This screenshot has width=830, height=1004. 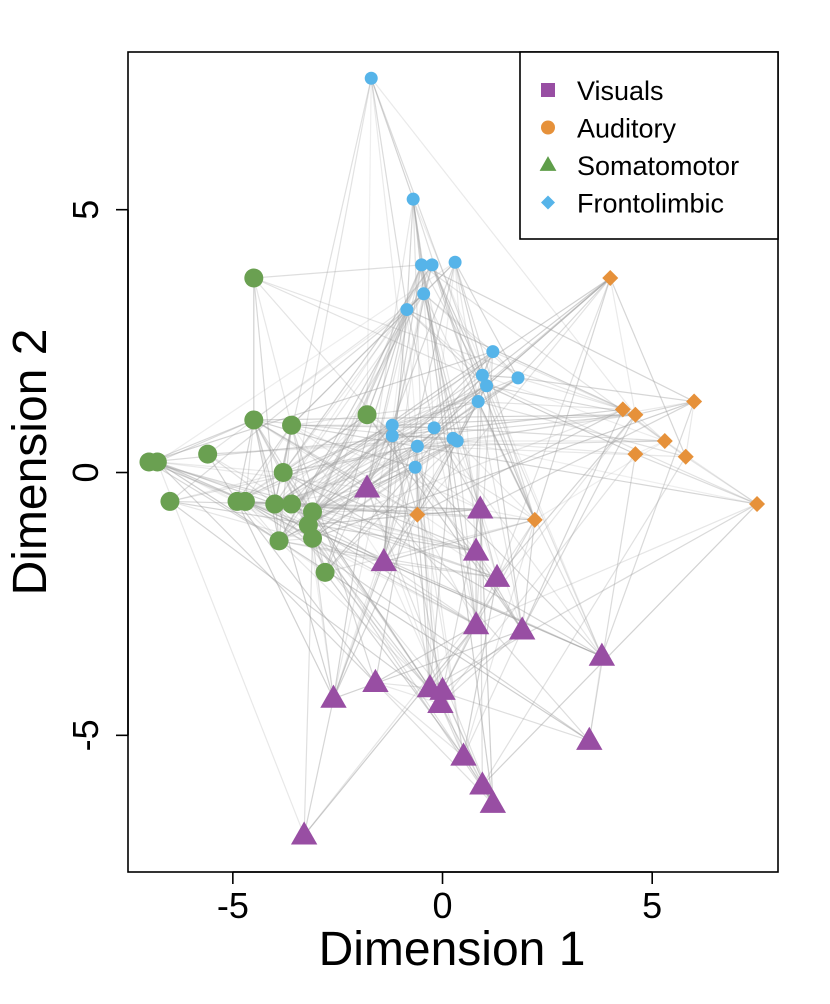 What do you see at coordinates (548, 202) in the screenshot?
I see `legend-diamond-icon` at bounding box center [548, 202].